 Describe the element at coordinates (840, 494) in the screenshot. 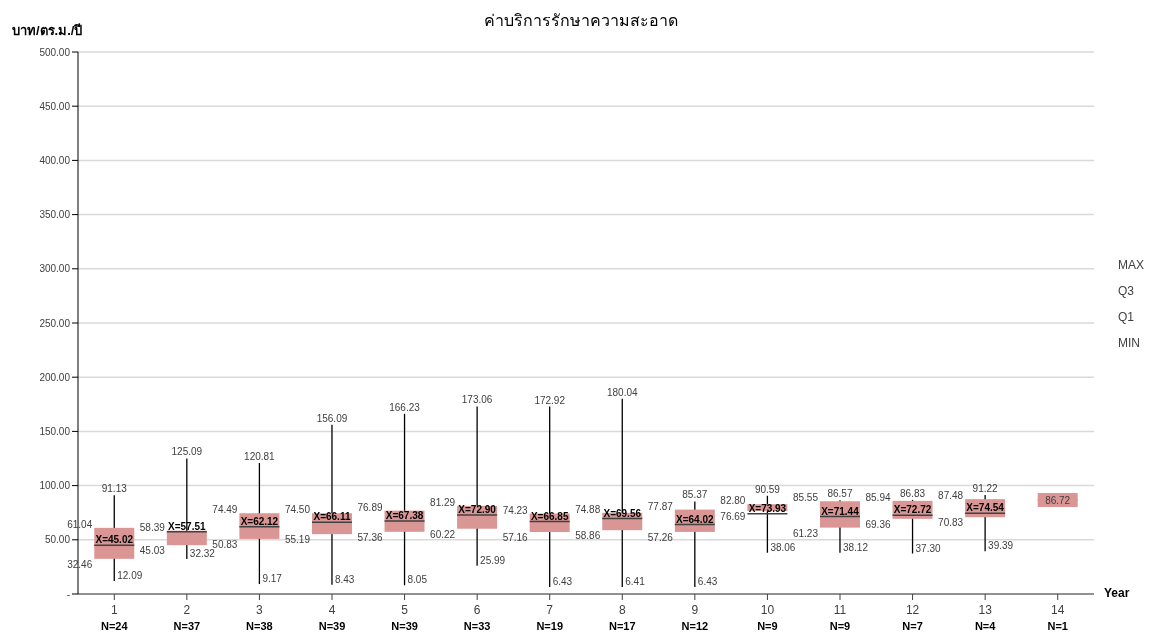

I see `annotation: 86.57` at that location.